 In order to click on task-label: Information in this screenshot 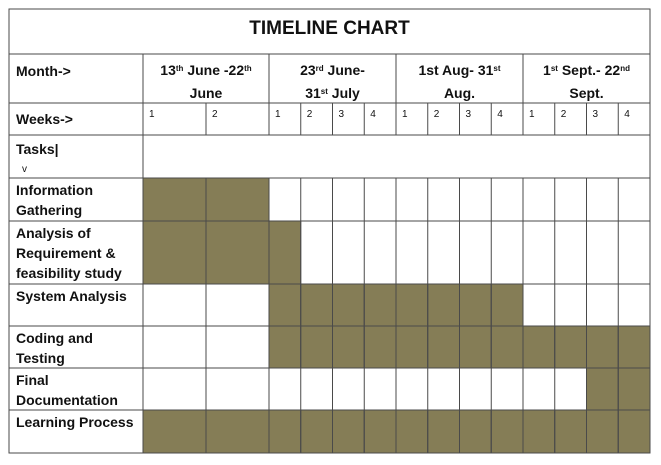, I will do `click(54, 190)`.